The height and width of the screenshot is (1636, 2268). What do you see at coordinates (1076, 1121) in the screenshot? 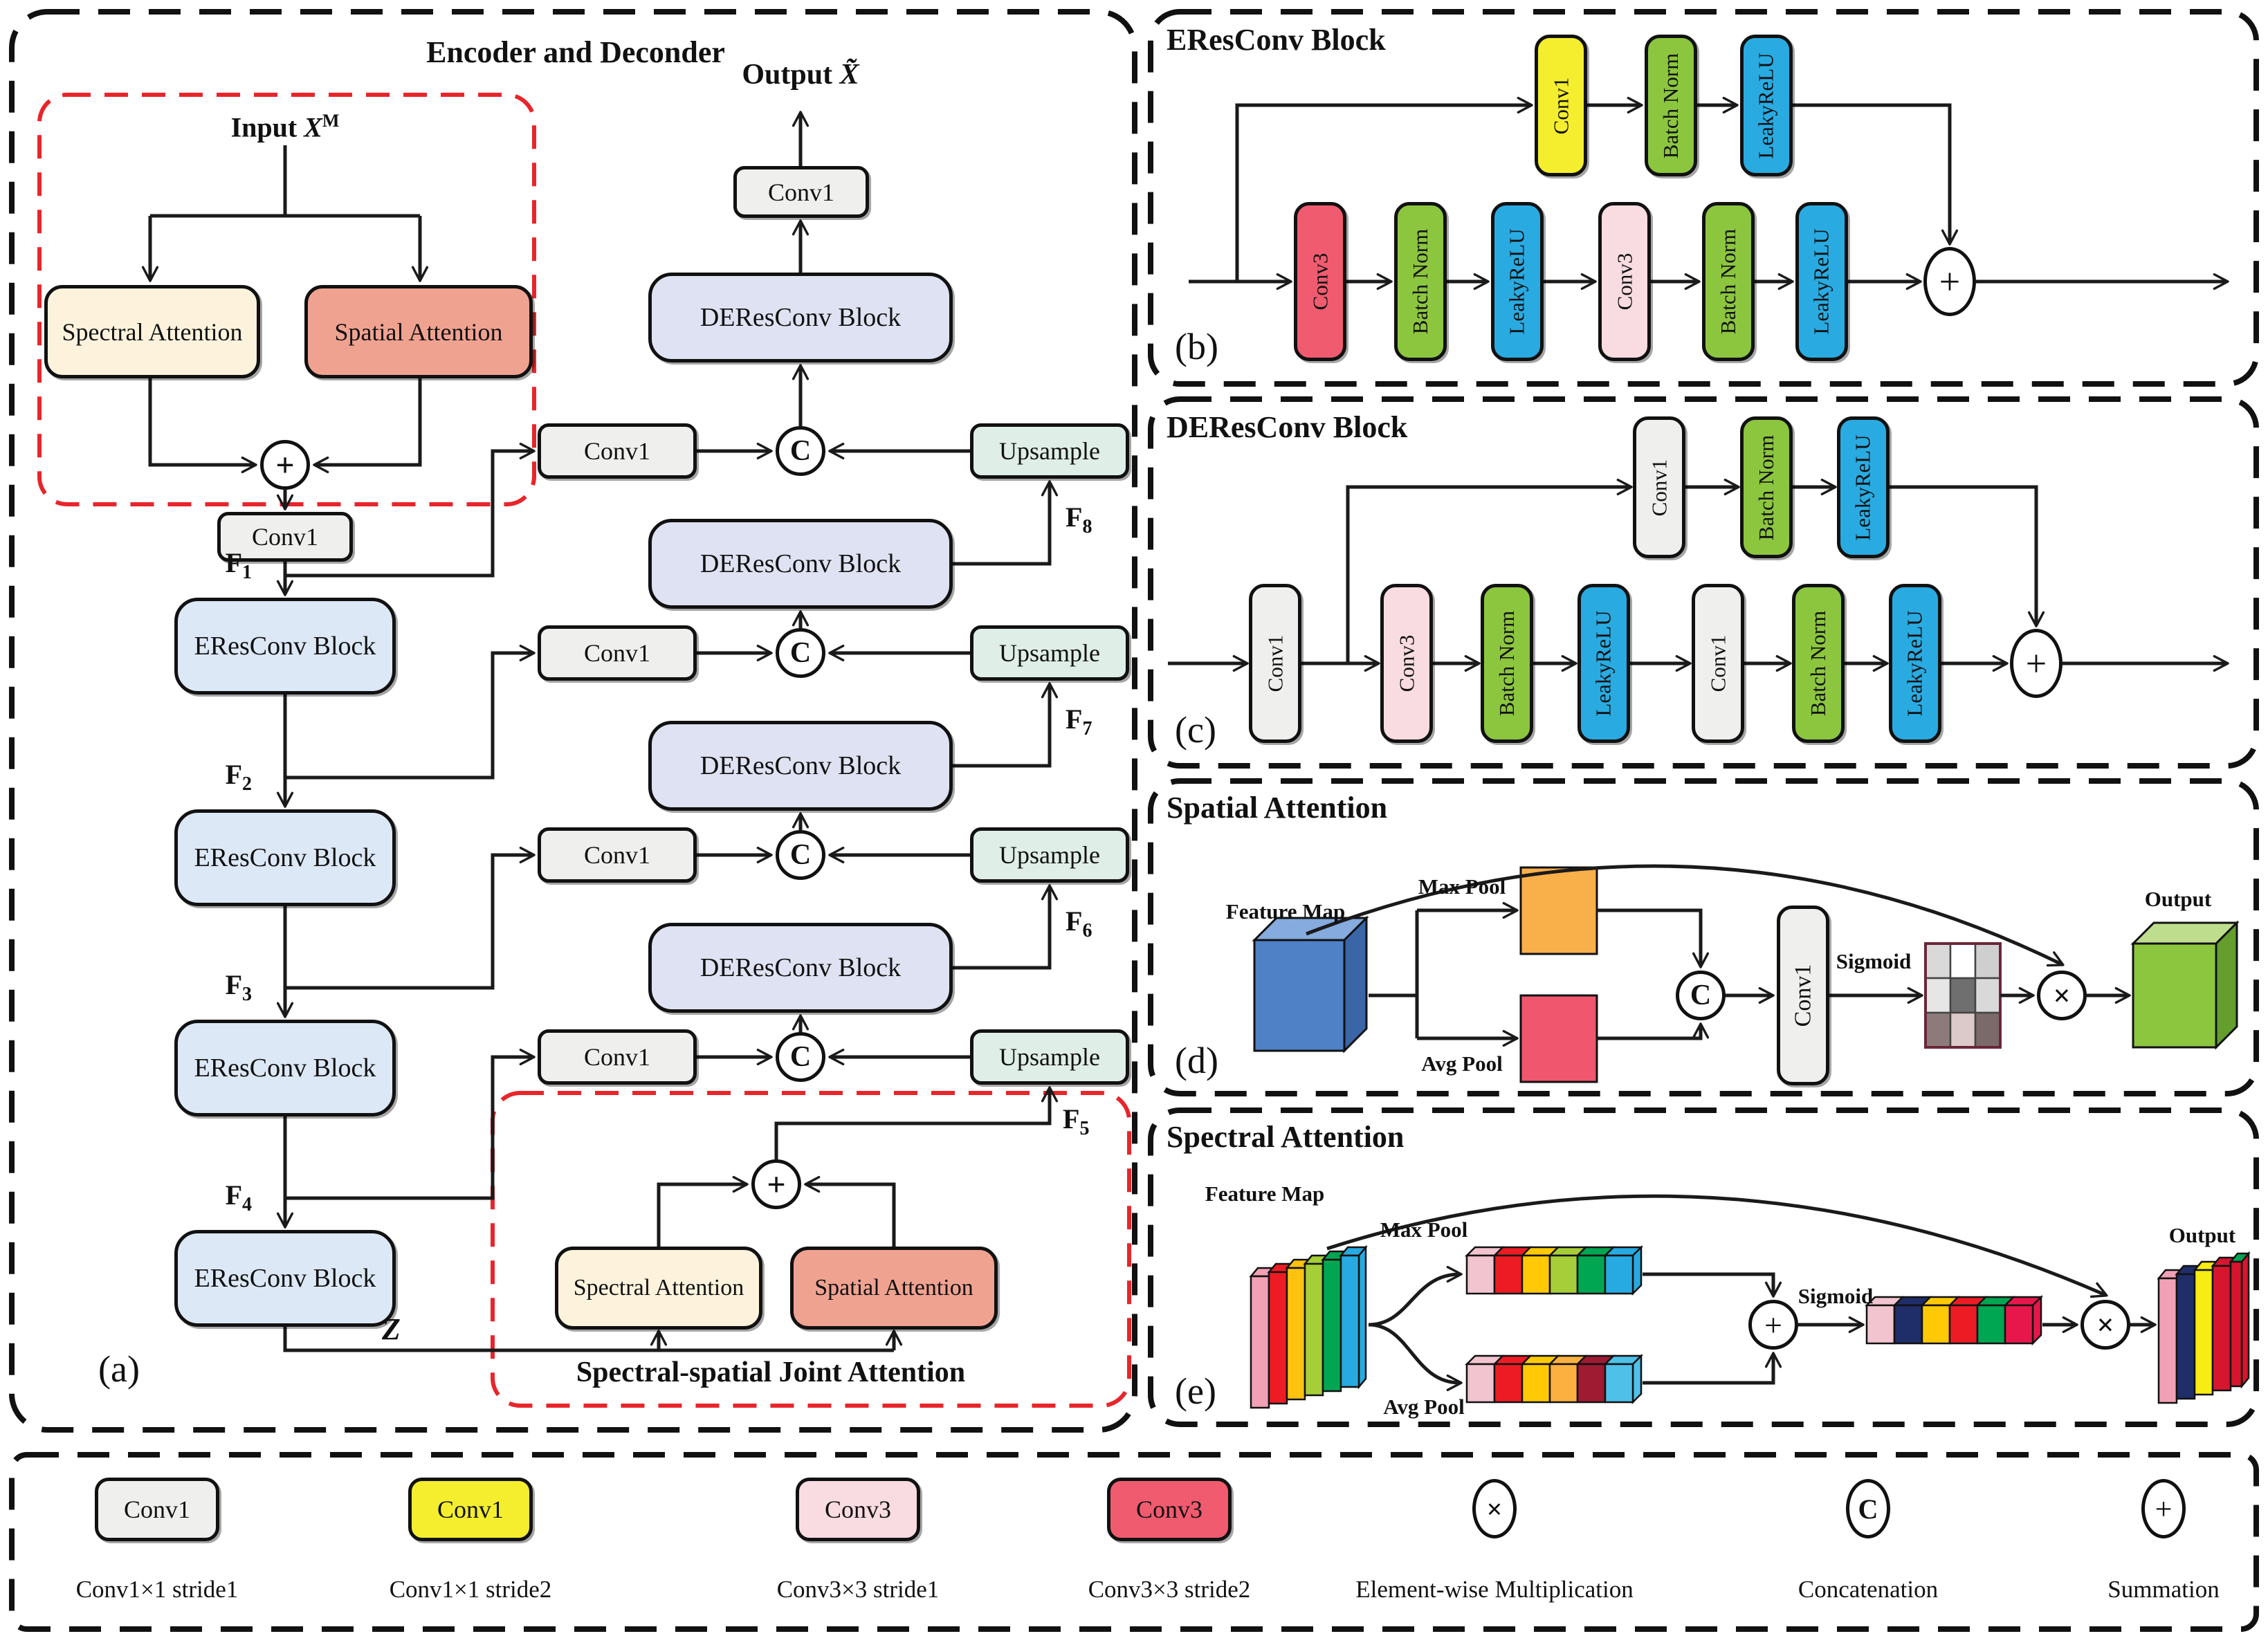
I see `f5-label: F5` at bounding box center [1076, 1121].